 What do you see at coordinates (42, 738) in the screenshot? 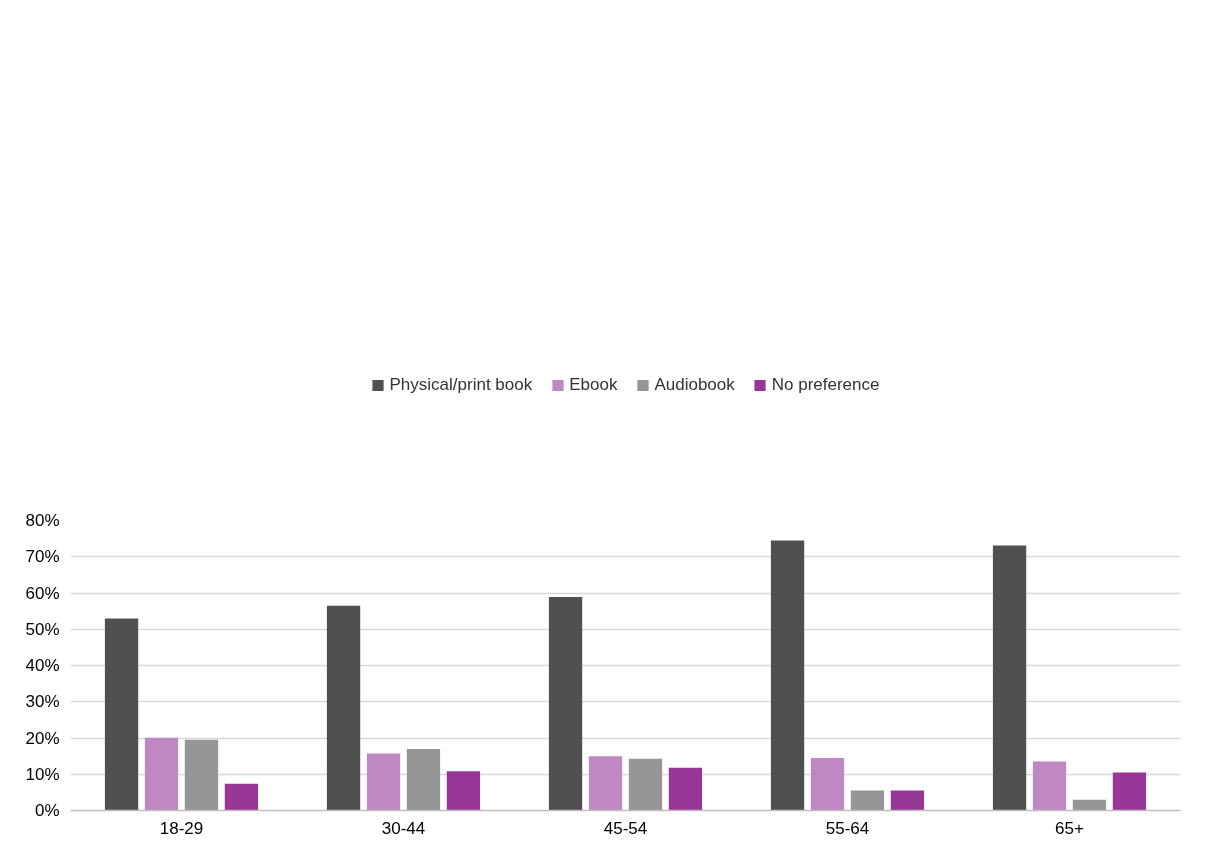
I see `y-tick-label: 20%` at bounding box center [42, 738].